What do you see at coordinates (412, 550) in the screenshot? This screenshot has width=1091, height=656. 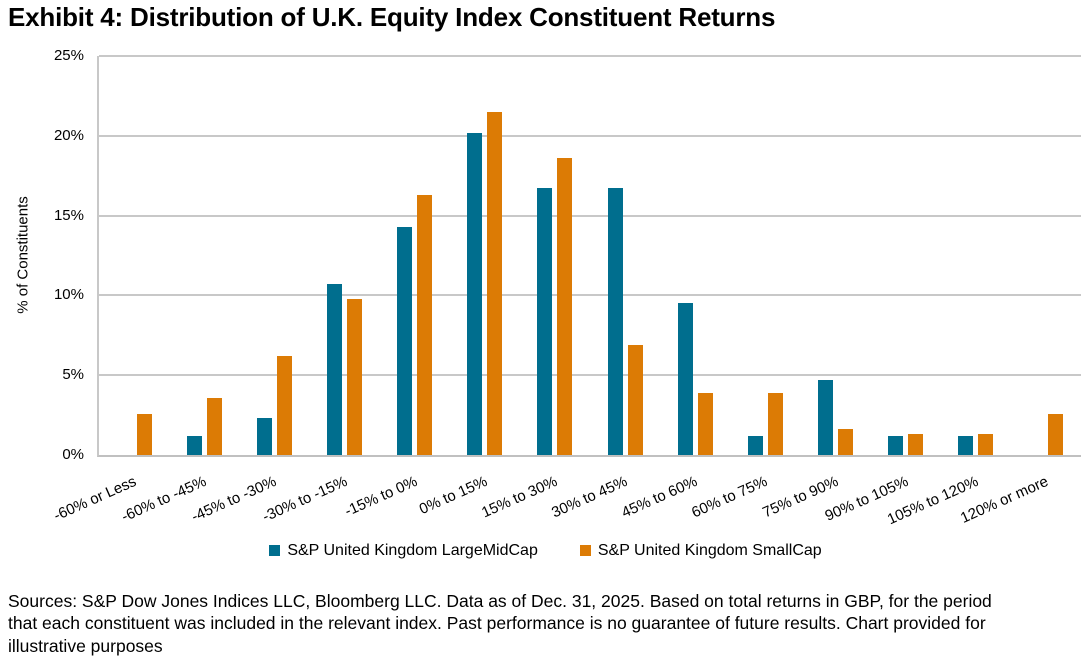 I see `legend-label-largemidcap: S&P United Kingdom LargeMidCap` at bounding box center [412, 550].